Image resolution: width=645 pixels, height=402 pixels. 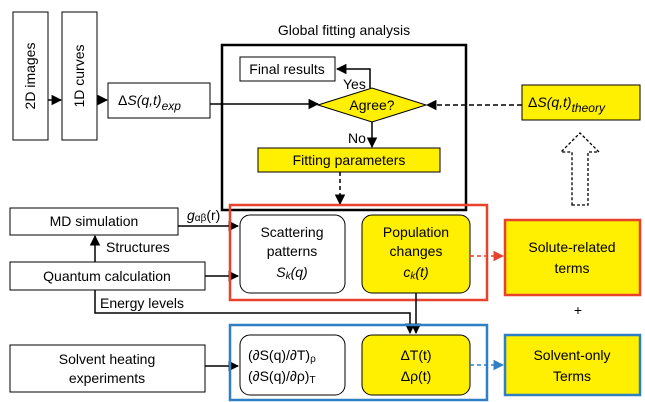 I want to click on images-label: 2D images, so click(x=30, y=76).